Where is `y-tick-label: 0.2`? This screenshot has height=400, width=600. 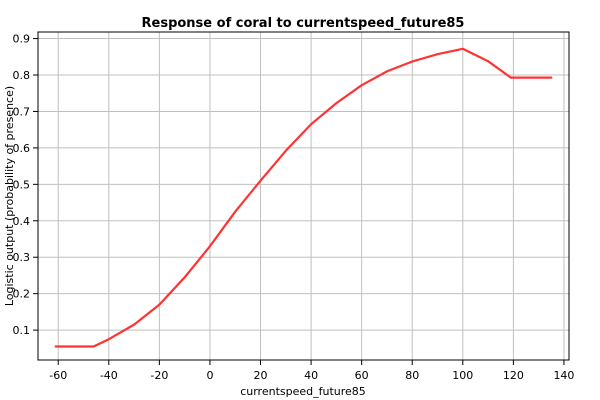 y-tick-label: 0.2 is located at coordinates (22, 294).